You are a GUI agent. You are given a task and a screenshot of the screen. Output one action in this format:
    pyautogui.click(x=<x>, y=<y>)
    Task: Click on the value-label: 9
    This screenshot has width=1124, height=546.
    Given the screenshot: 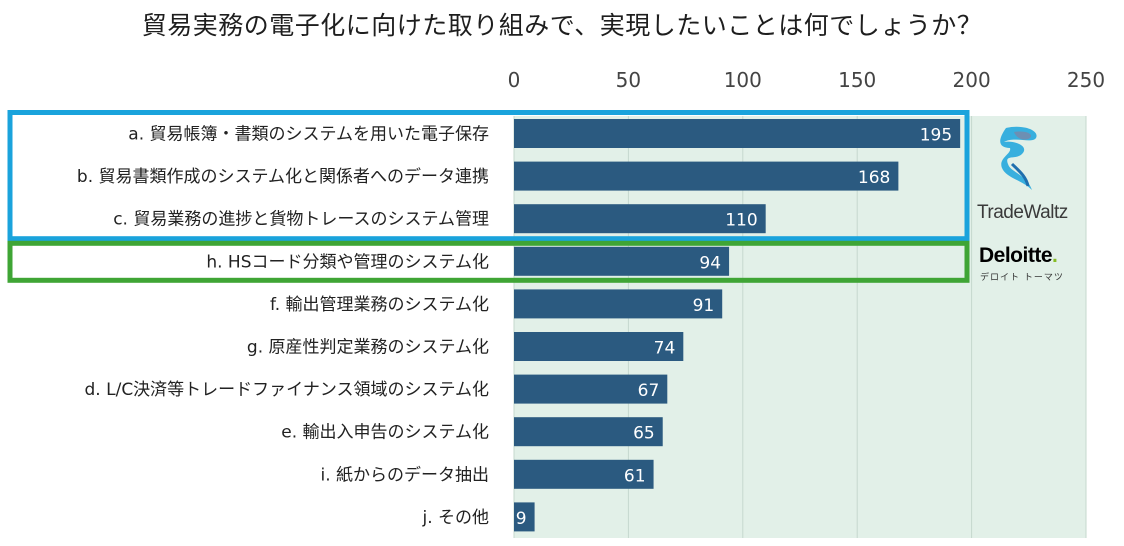 What is the action you would take?
    pyautogui.click(x=521, y=519)
    